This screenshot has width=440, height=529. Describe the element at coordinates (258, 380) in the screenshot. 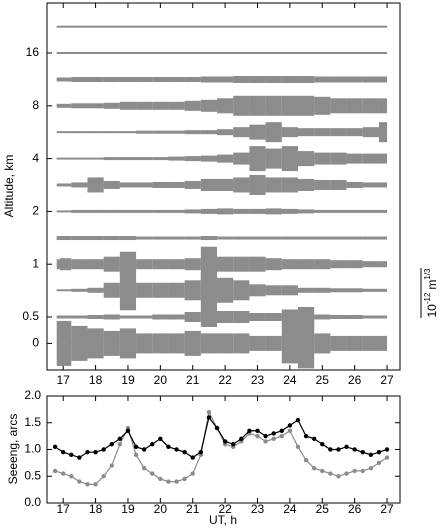

I see `x-tick-label: 23` at that location.